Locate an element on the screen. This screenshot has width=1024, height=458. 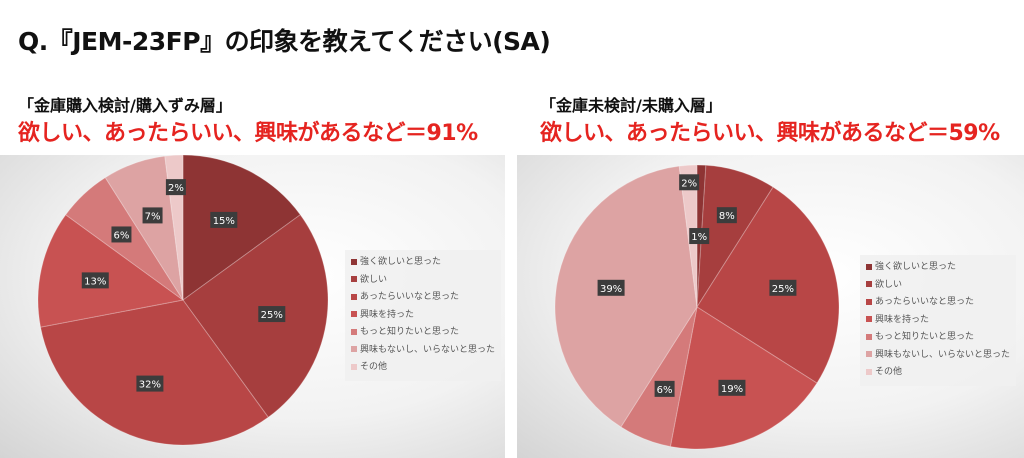
data-label: 13% is located at coordinates (95, 281).